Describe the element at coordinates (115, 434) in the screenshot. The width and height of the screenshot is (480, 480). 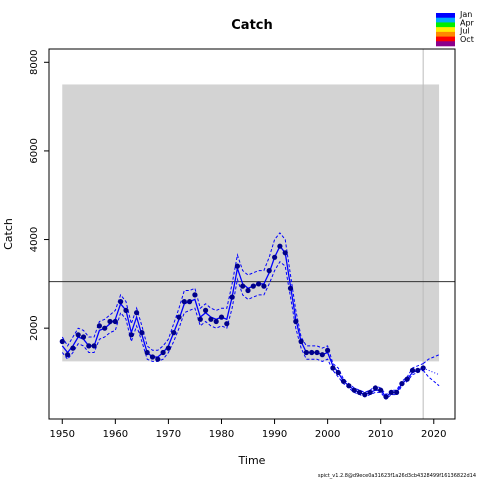
I see `x-tick-label: 1960` at that location.